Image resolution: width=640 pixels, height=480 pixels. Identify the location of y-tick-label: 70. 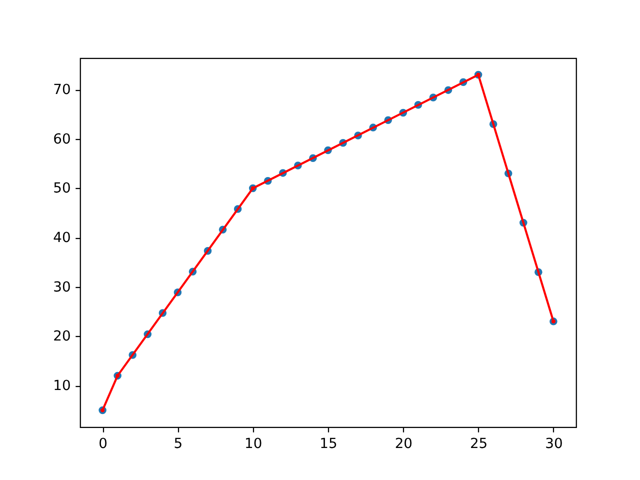
(62, 90).